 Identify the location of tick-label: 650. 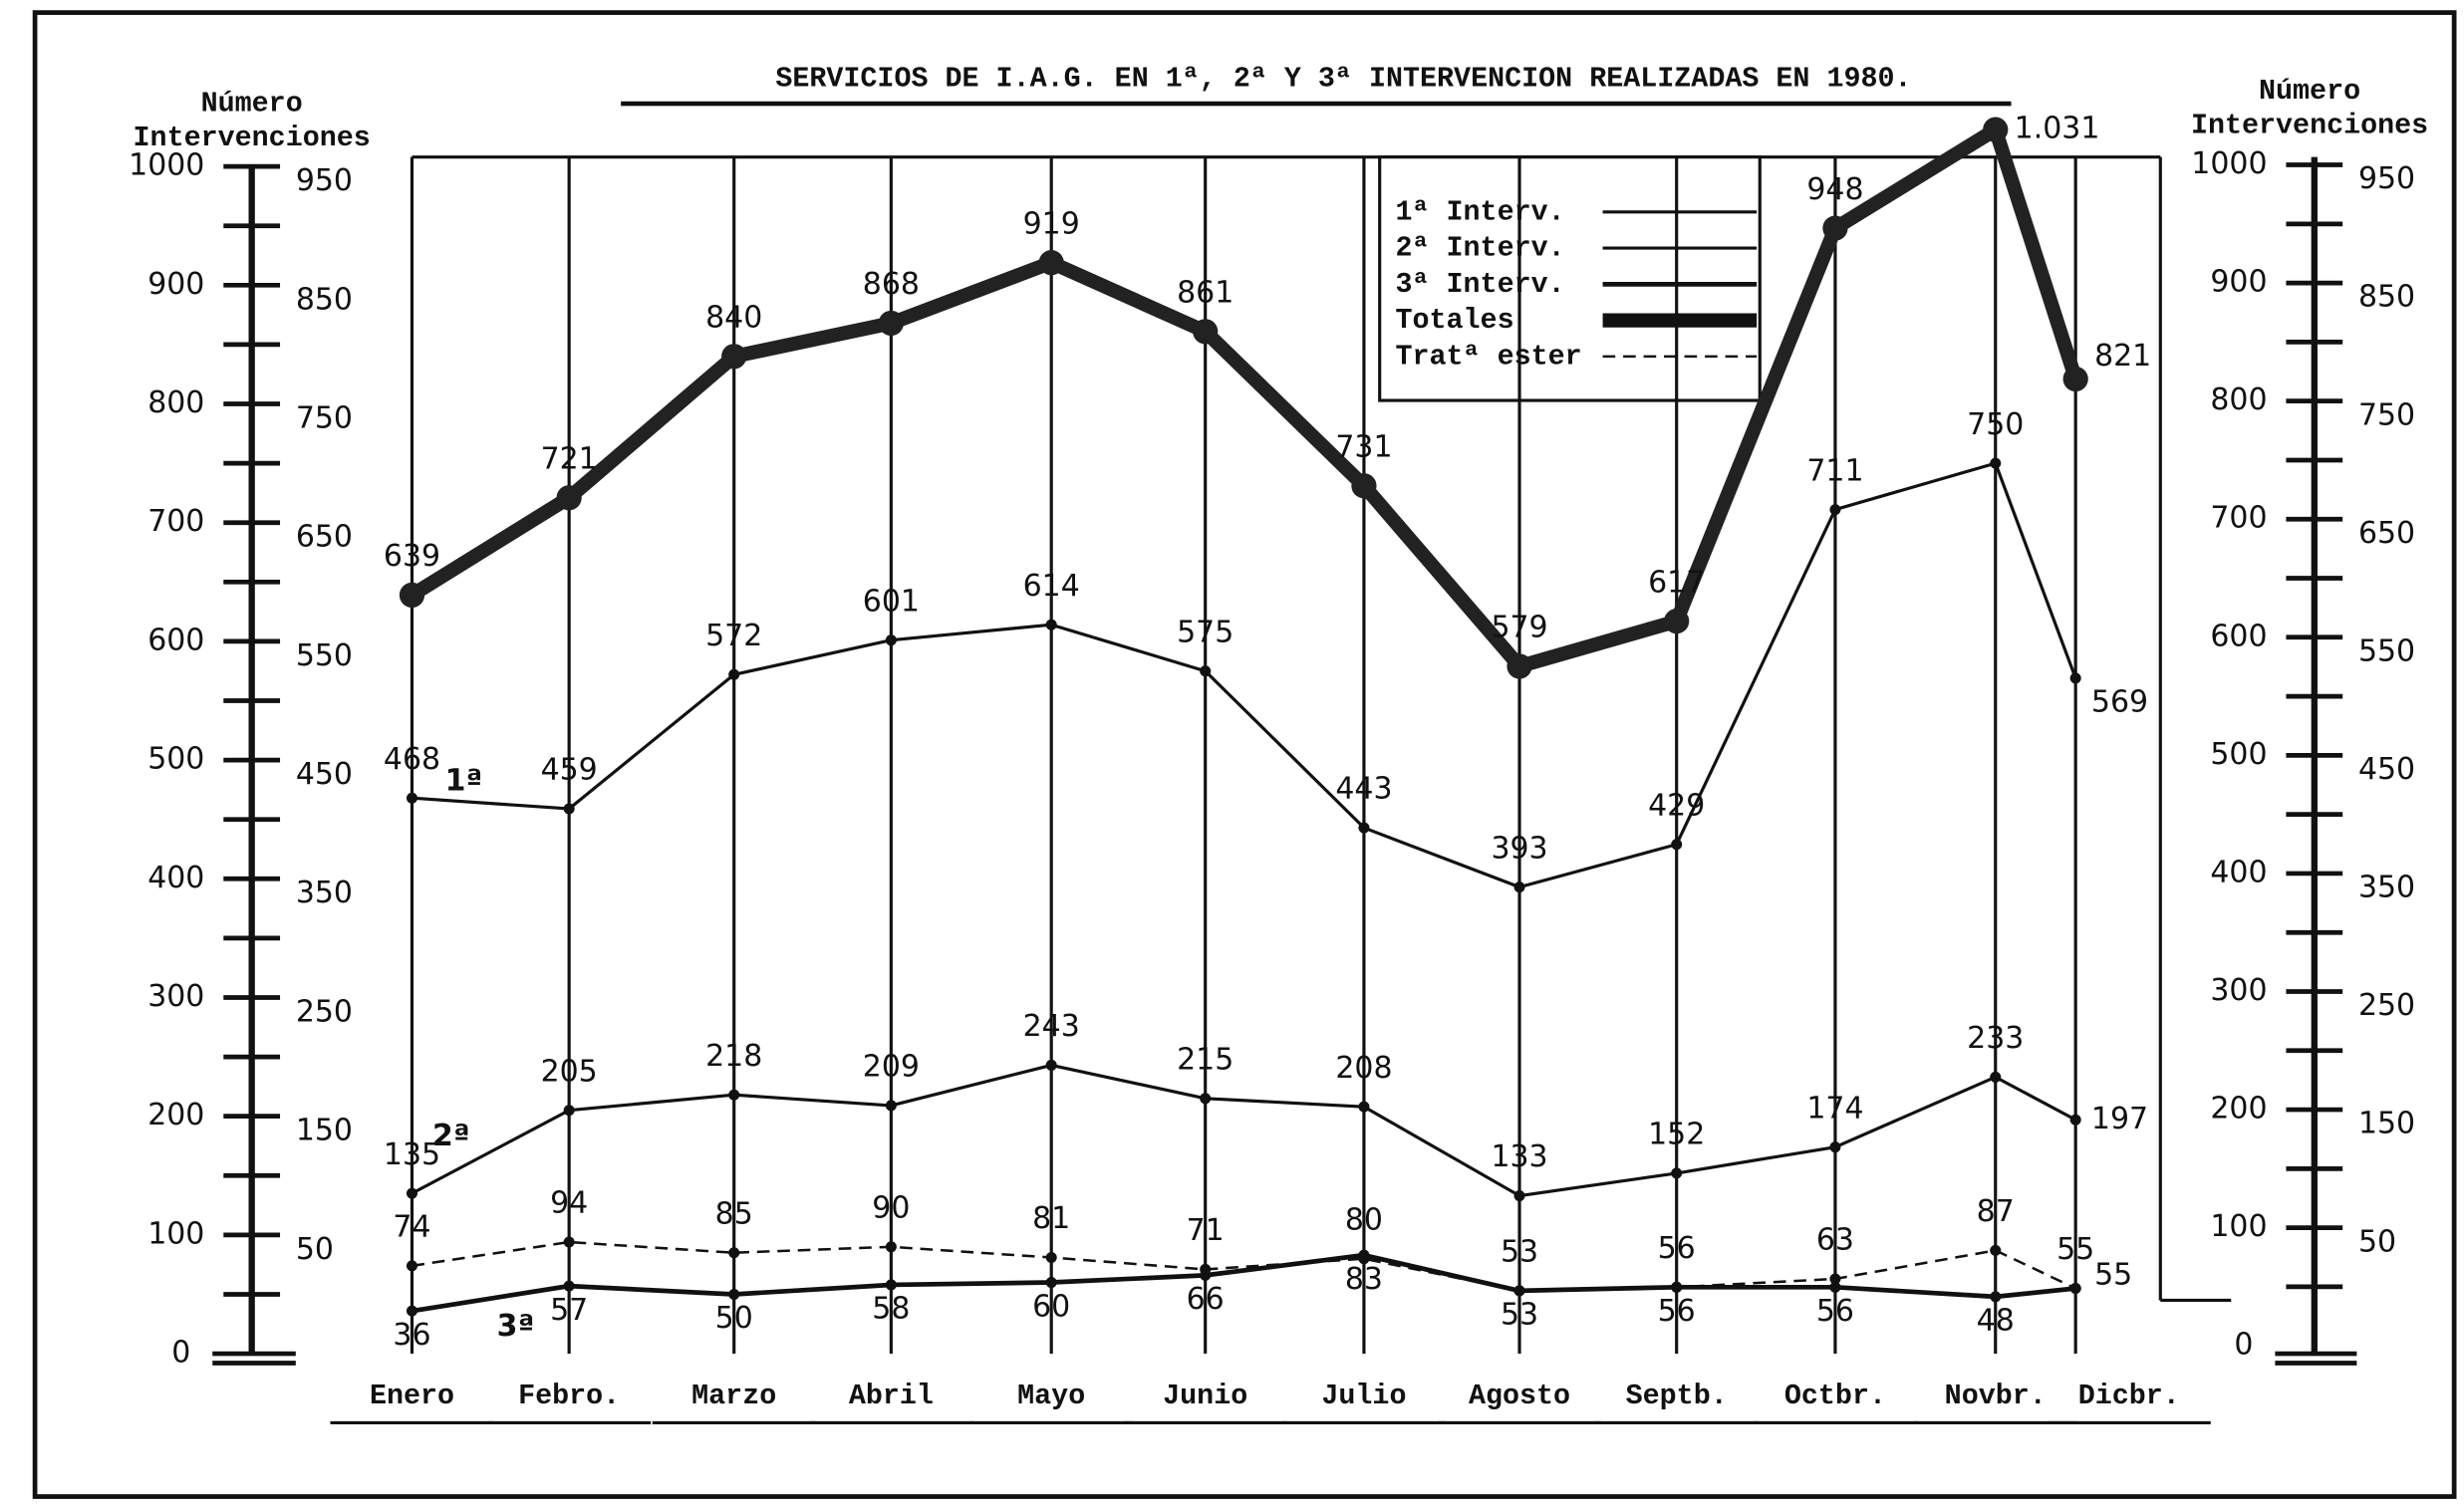
(2386, 533).